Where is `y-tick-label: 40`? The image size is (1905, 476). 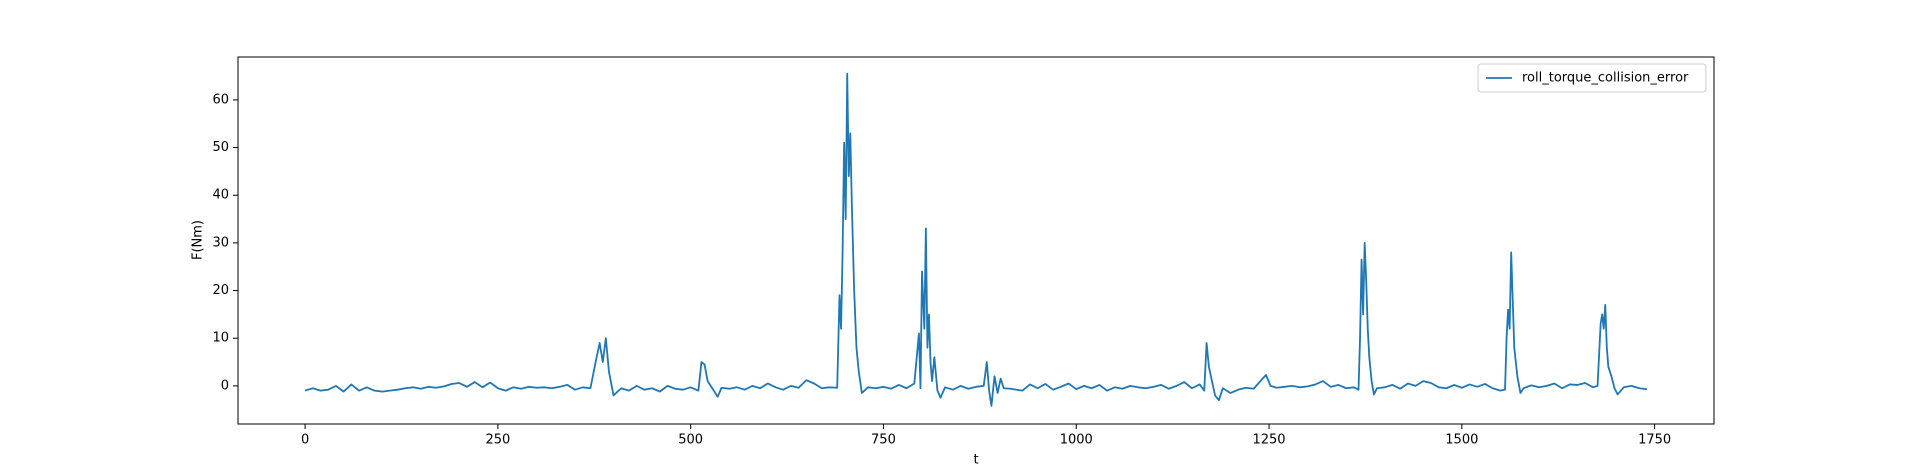 y-tick-label: 40 is located at coordinates (220, 195).